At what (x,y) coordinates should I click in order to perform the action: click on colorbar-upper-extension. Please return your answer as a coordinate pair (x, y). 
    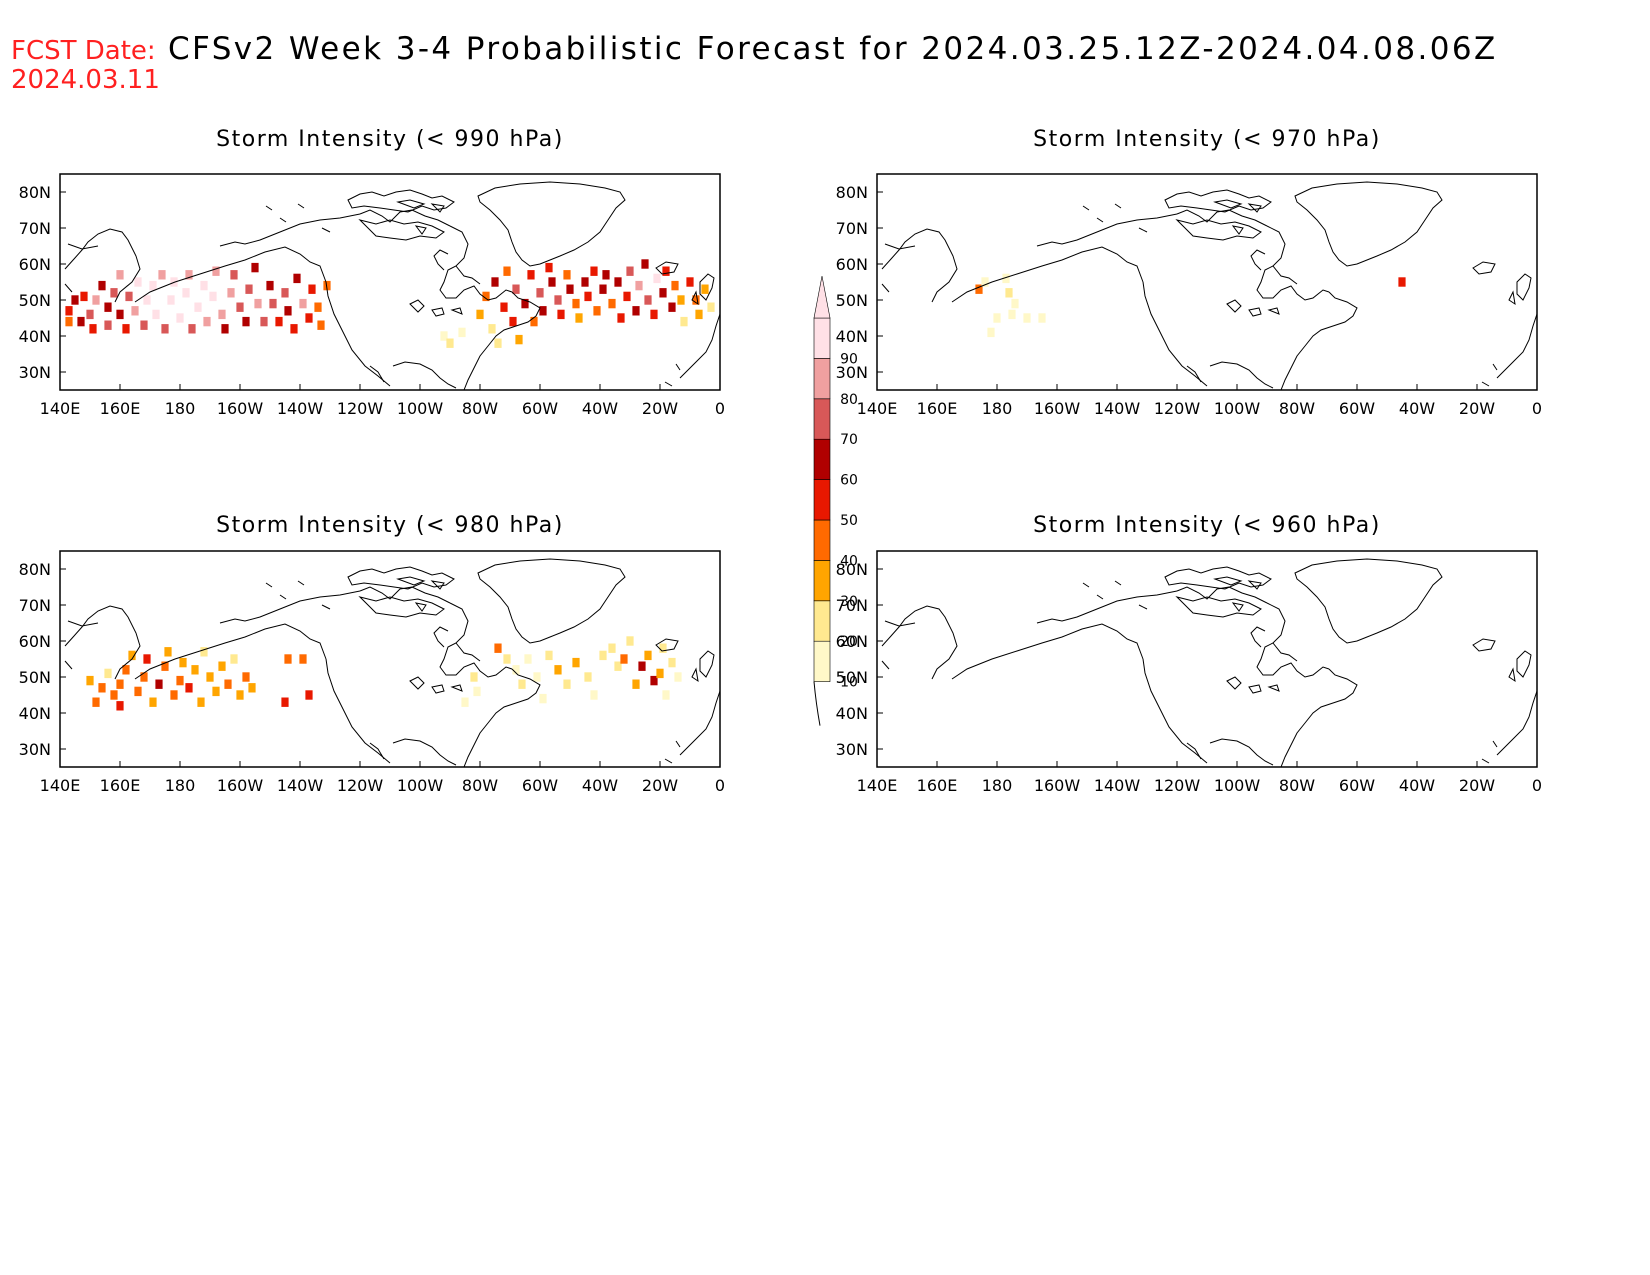
    Looking at the image, I should click on (822, 297).